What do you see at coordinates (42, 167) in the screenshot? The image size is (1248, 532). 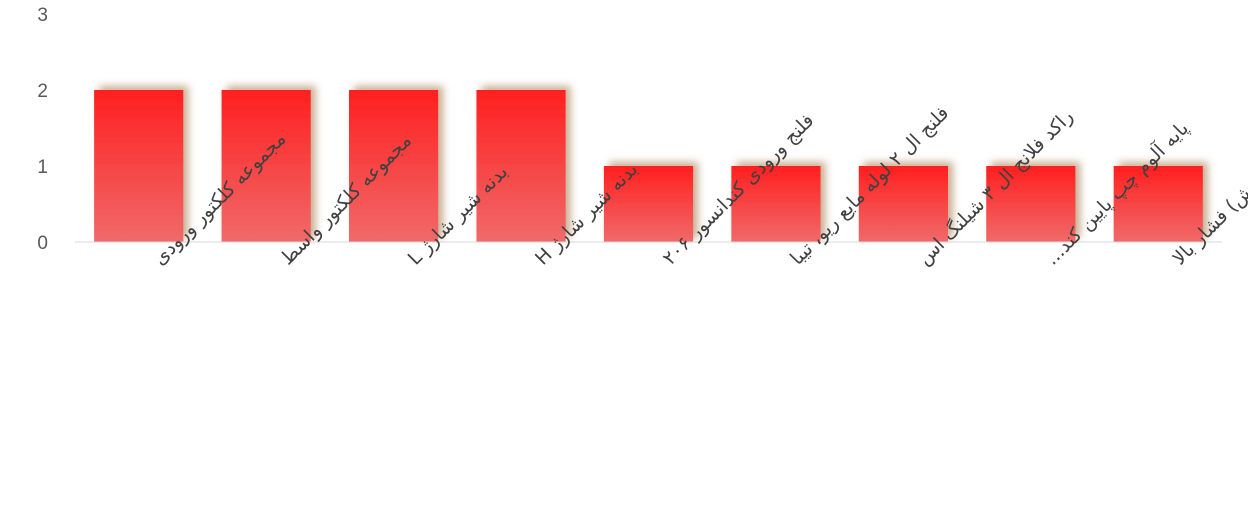 I see `y-tick-label: 1` at bounding box center [42, 167].